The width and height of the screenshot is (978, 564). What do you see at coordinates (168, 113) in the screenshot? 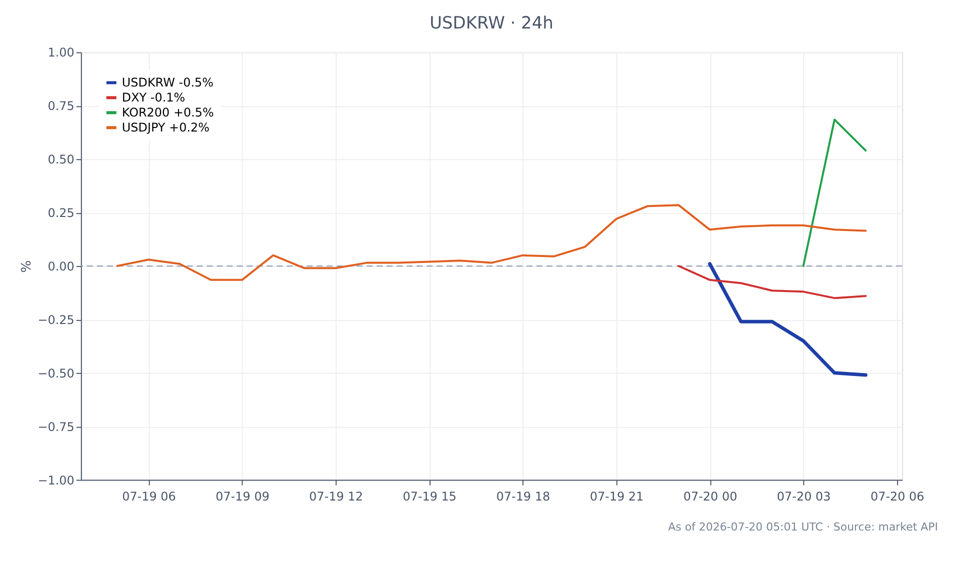
I see `legend-label: KOR200 +0.5%` at bounding box center [168, 113].